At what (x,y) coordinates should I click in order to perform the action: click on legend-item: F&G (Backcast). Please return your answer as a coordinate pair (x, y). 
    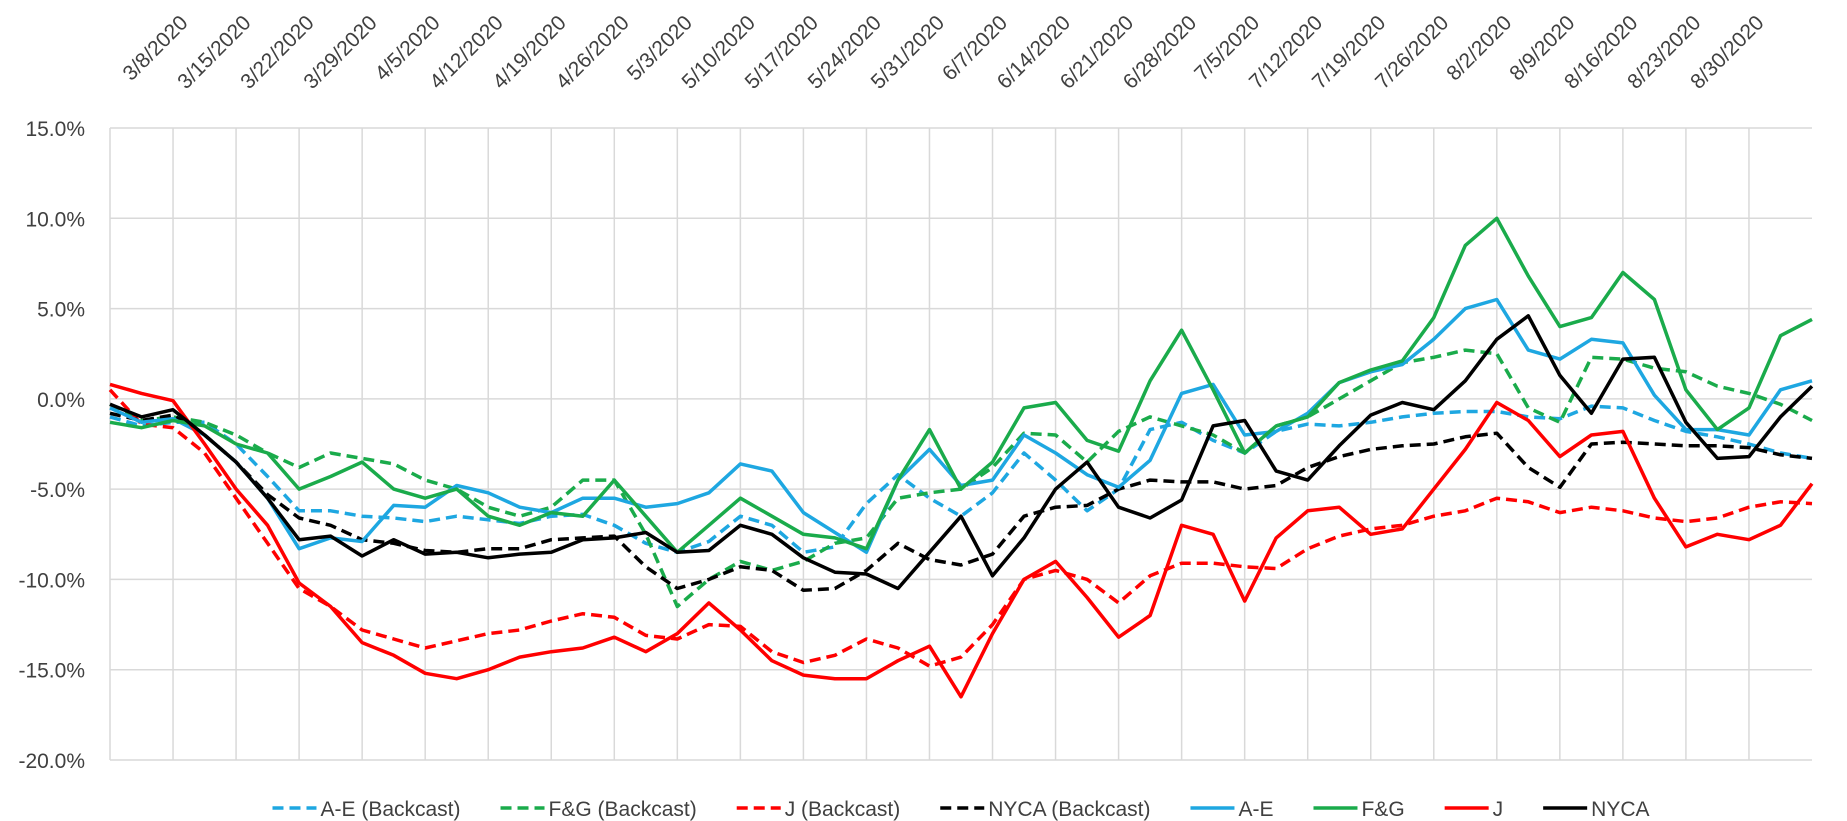
    Looking at the image, I should click on (598, 809).